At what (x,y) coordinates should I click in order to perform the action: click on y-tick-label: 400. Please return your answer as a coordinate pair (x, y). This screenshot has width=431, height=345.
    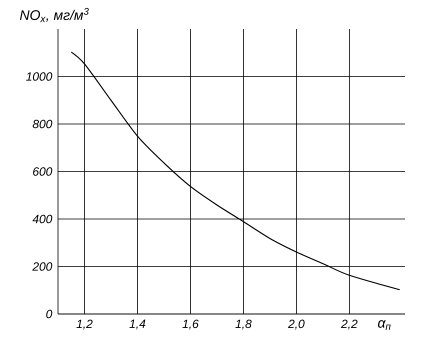
    Looking at the image, I should click on (42, 219).